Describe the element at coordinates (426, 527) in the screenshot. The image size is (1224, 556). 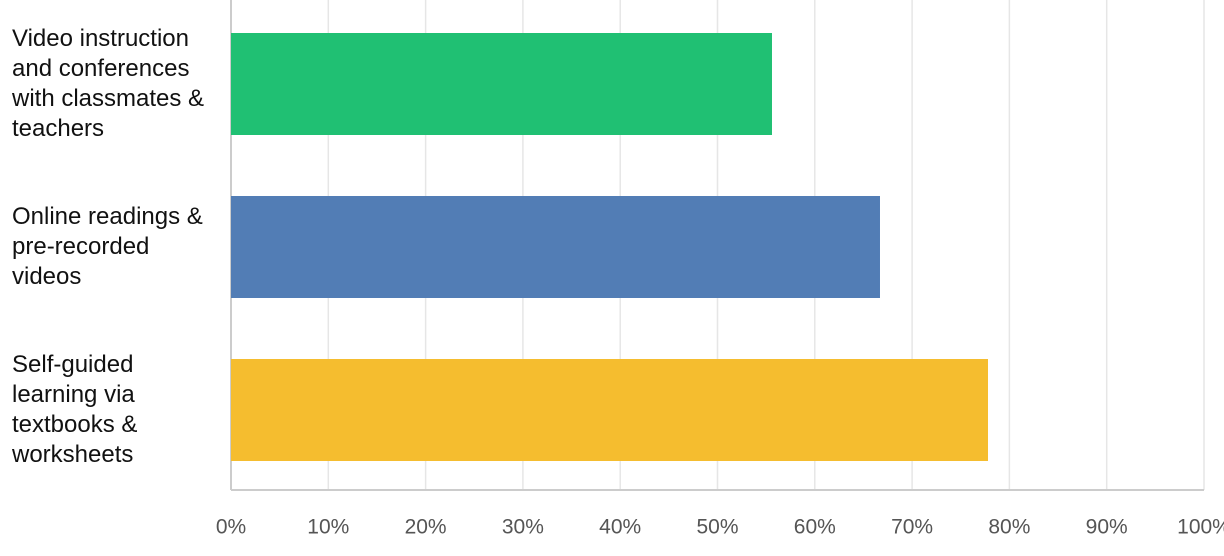
I see `x-tick-label: 20%` at that location.